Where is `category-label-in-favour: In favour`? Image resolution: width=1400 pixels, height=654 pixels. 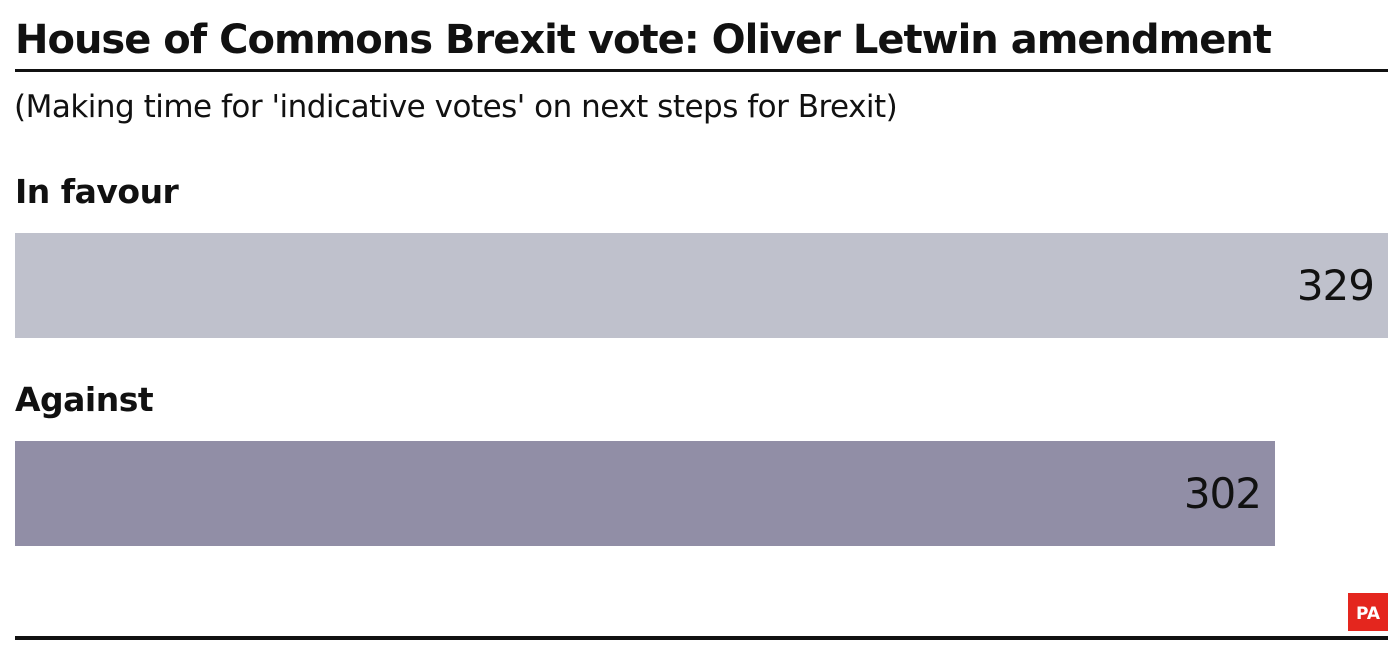
category-label-in-favour: In favour is located at coordinates (97, 191).